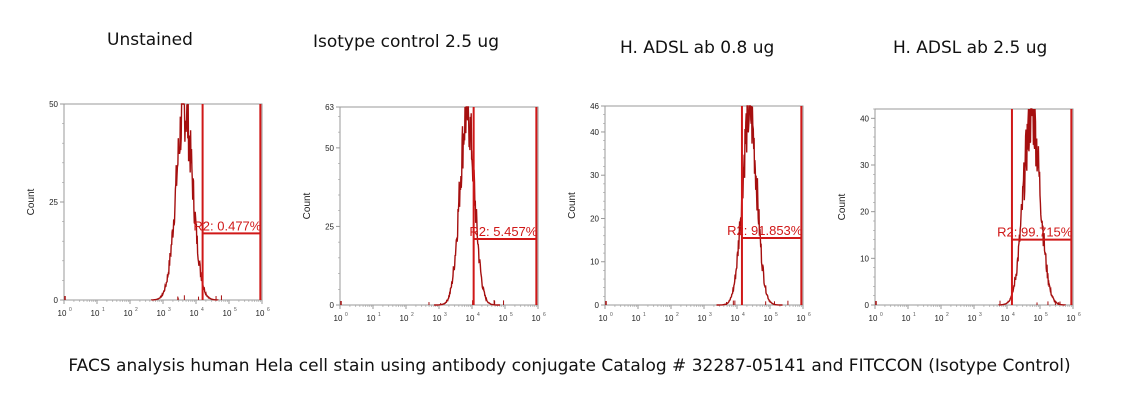  What do you see at coordinates (1035, 232) in the screenshot?
I see `gate-label: R2: 99.715%` at bounding box center [1035, 232].